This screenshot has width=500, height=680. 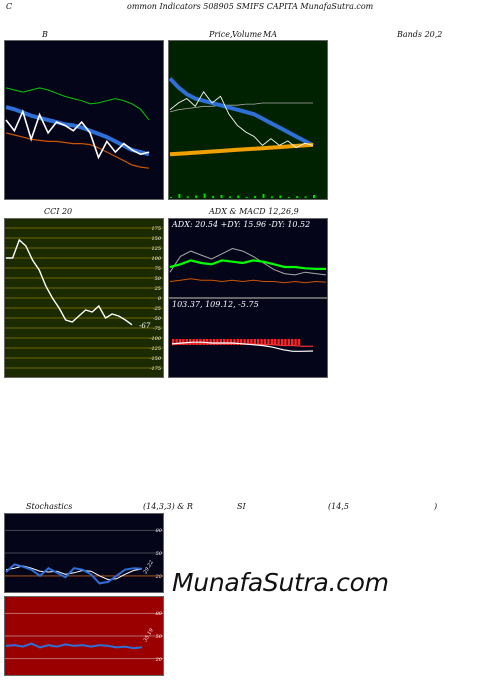 What do you see at coordinates (58, 211) in the screenshot?
I see `label-cci: CCI 20` at bounding box center [58, 211].